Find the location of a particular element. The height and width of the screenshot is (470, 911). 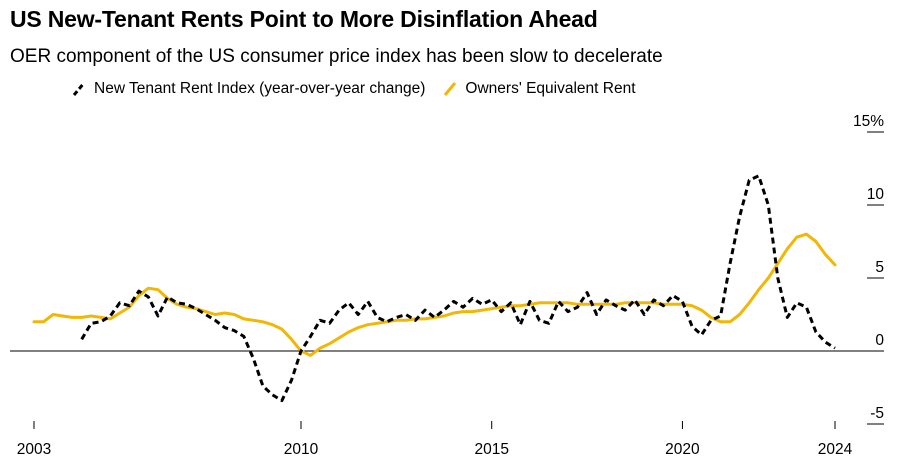

legend-label-oer: Owners' Equivalent Rent is located at coordinates (550, 88).